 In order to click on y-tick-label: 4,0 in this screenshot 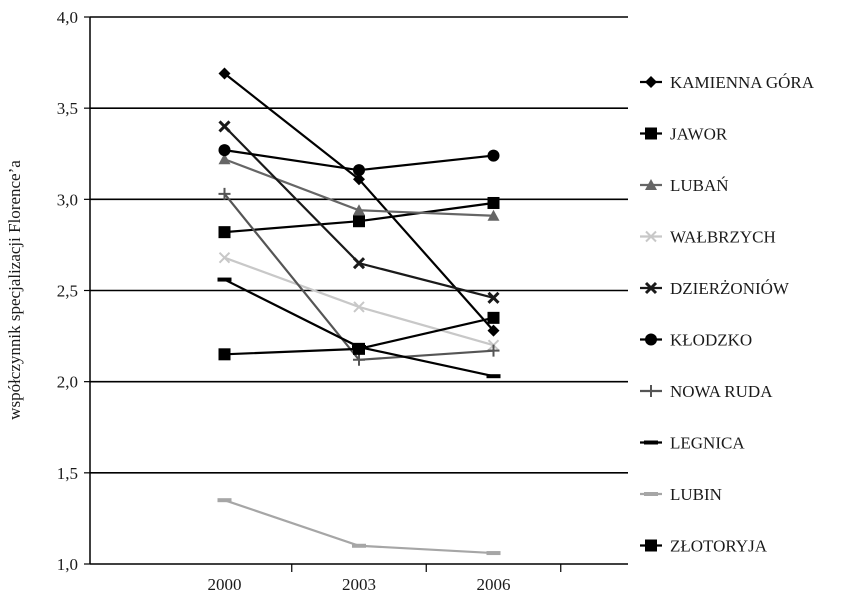, I will do `click(67, 17)`.